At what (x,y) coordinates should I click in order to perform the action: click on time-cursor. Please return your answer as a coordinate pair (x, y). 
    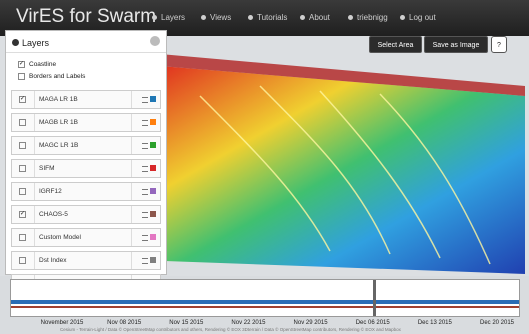
    Looking at the image, I should click on (374, 298).